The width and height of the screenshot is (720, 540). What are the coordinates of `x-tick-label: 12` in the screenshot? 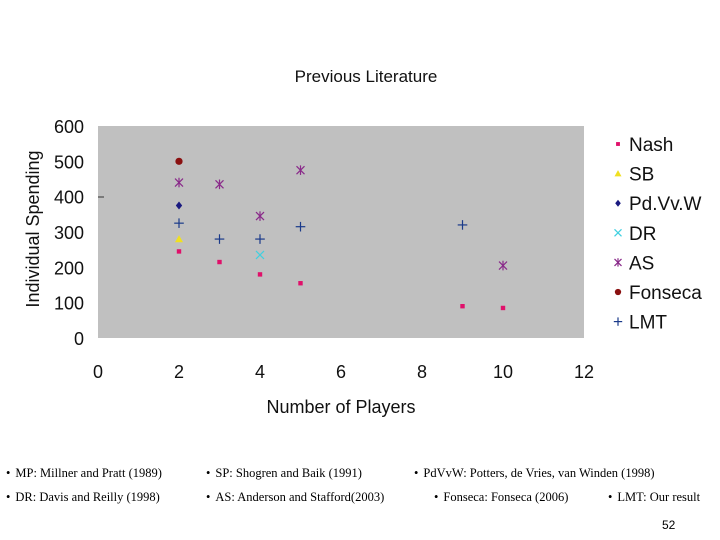 It's located at (584, 372).